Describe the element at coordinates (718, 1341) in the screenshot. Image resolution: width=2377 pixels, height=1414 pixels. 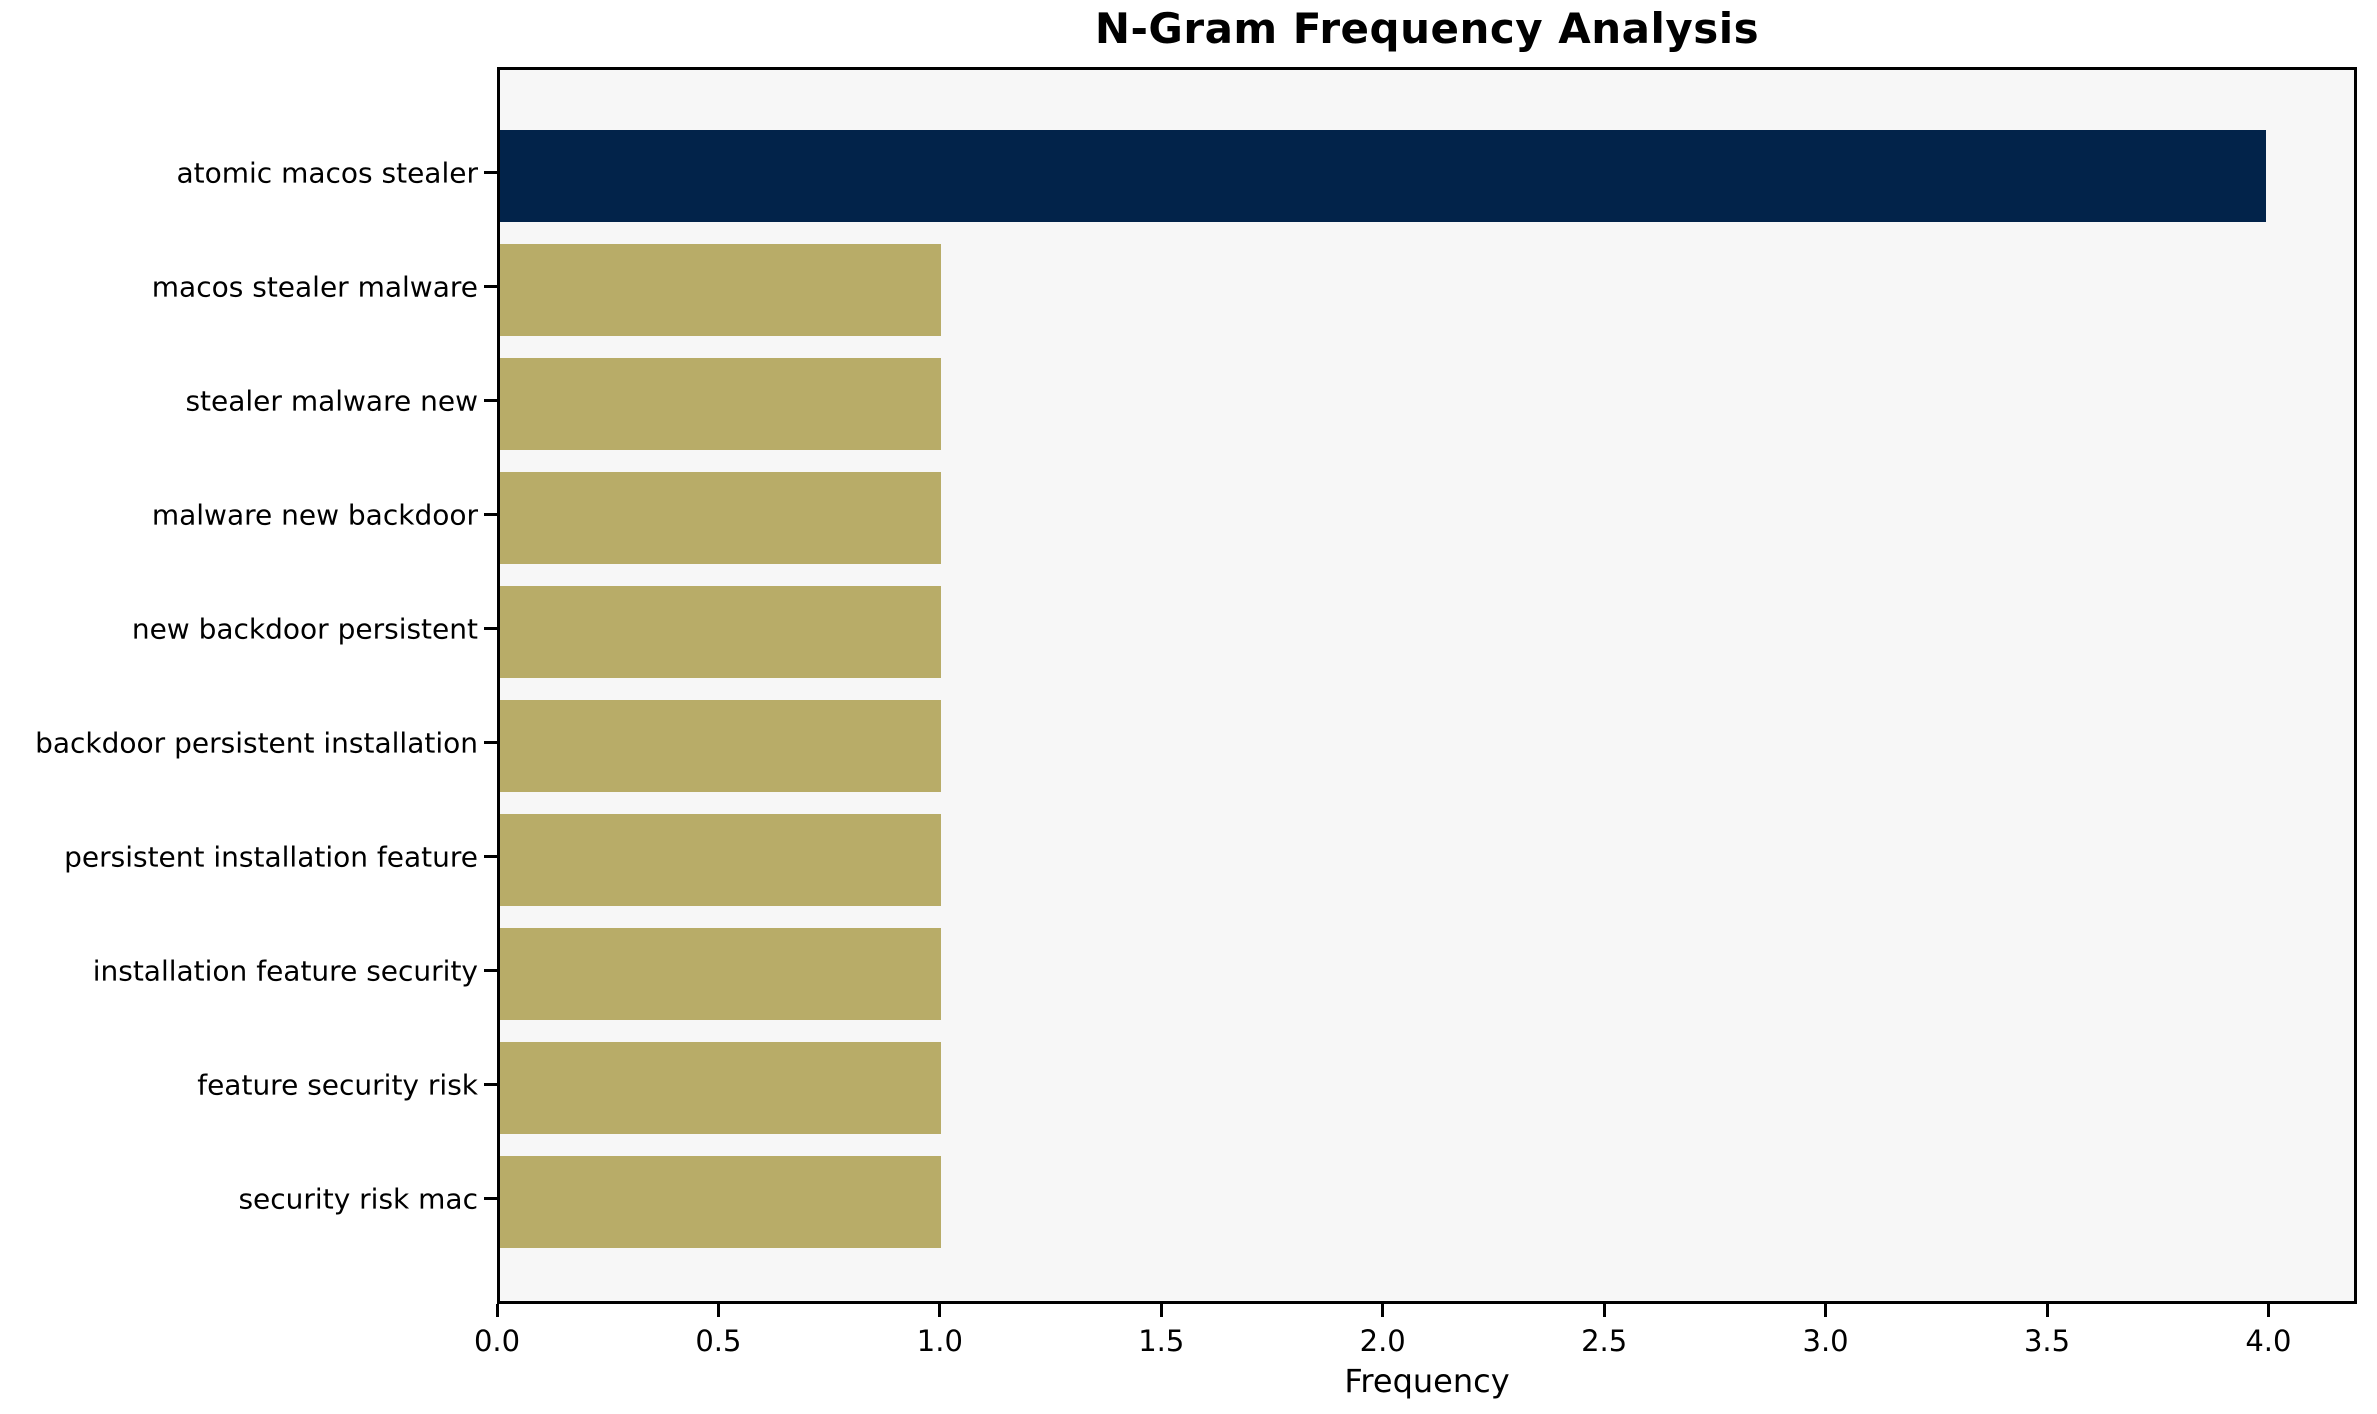
I see `x-tick-label: 0.5` at that location.